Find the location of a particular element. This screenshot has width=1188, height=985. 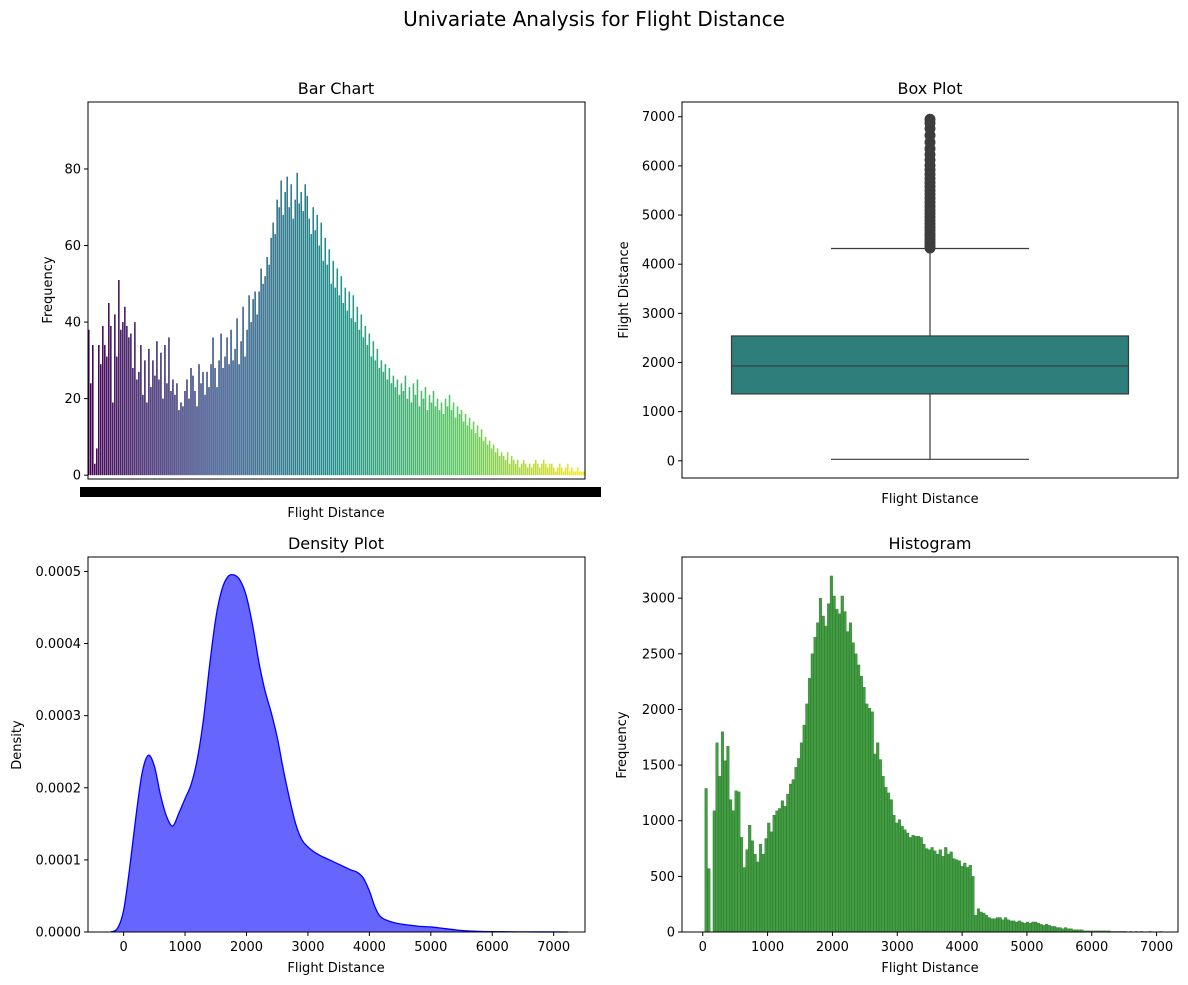

density-plot-title: Density Plot is located at coordinates (336, 543).